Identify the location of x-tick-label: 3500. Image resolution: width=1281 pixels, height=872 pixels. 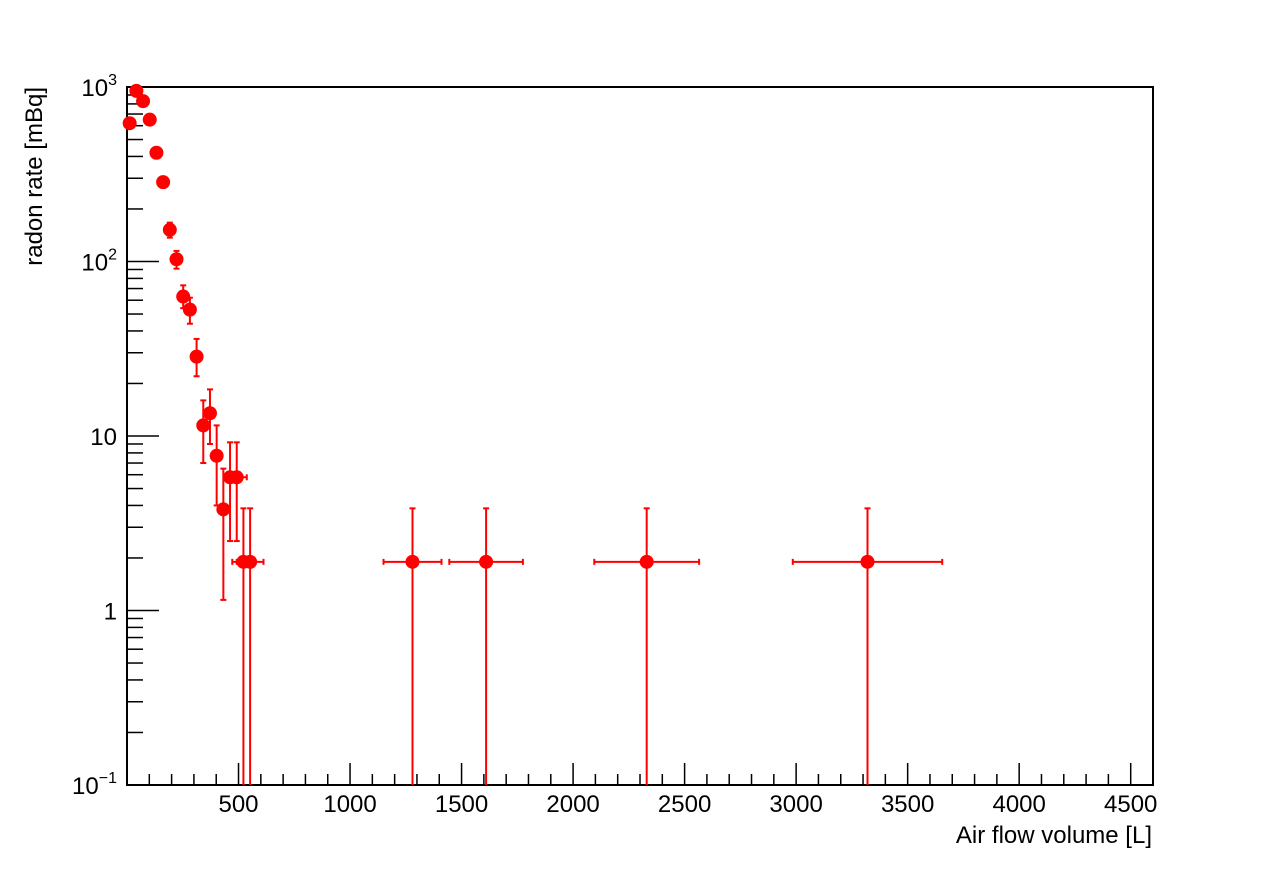
(907, 804).